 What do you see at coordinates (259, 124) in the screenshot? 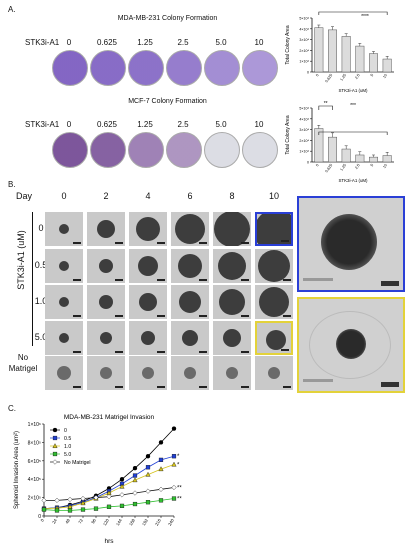
I see `dose-label: 10` at bounding box center [259, 124].